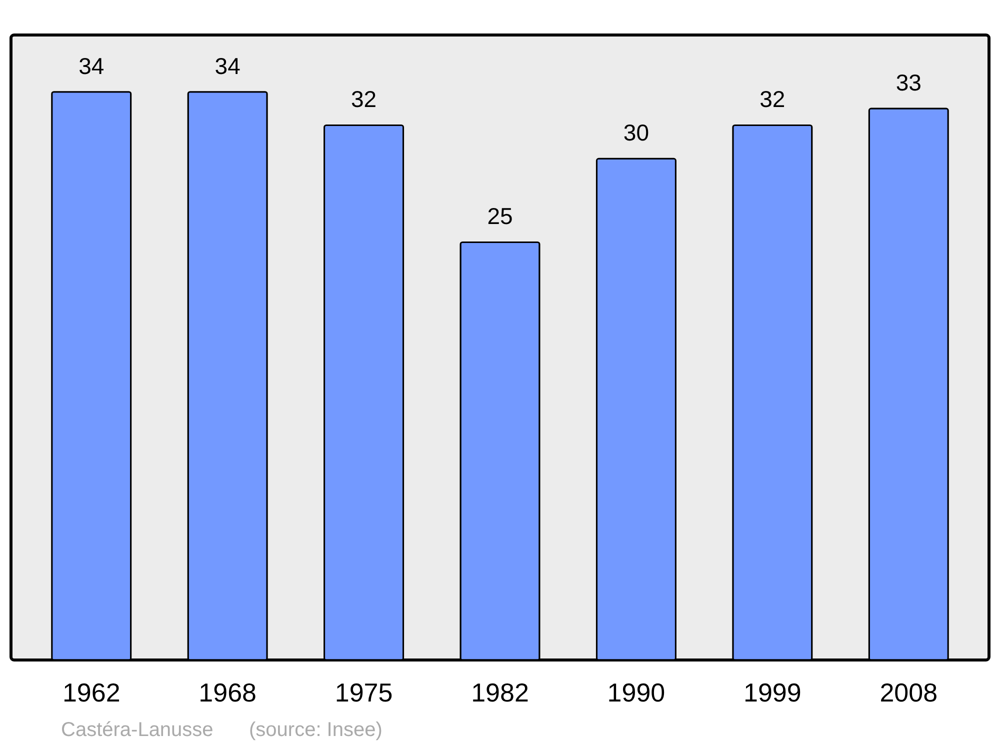  I want to click on x-tick-label: 1982, so click(500, 693).